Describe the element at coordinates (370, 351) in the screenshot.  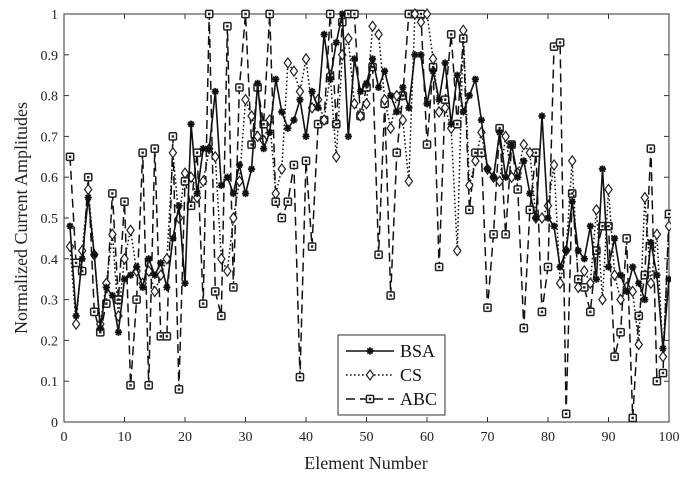
I see `legend-marker-bsa` at that location.